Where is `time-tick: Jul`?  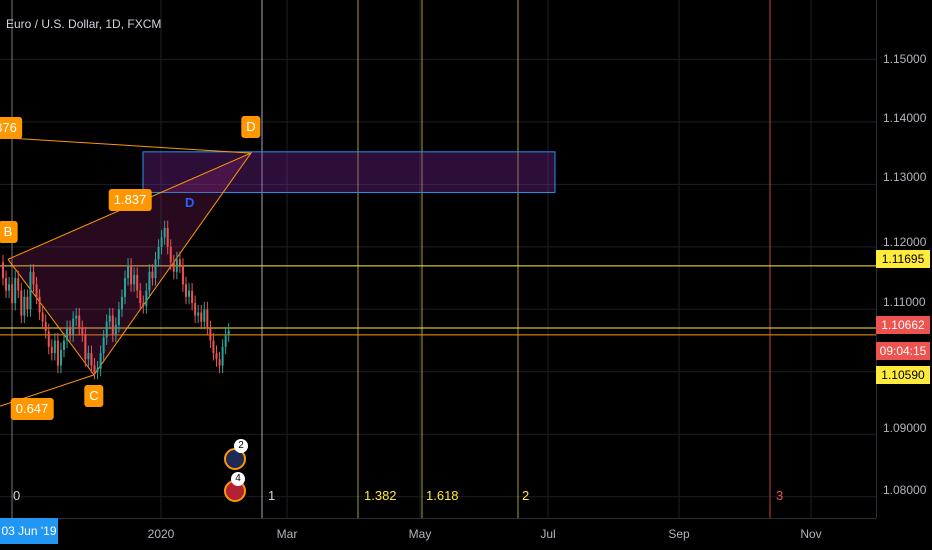
time-tick: Jul is located at coordinates (548, 534).